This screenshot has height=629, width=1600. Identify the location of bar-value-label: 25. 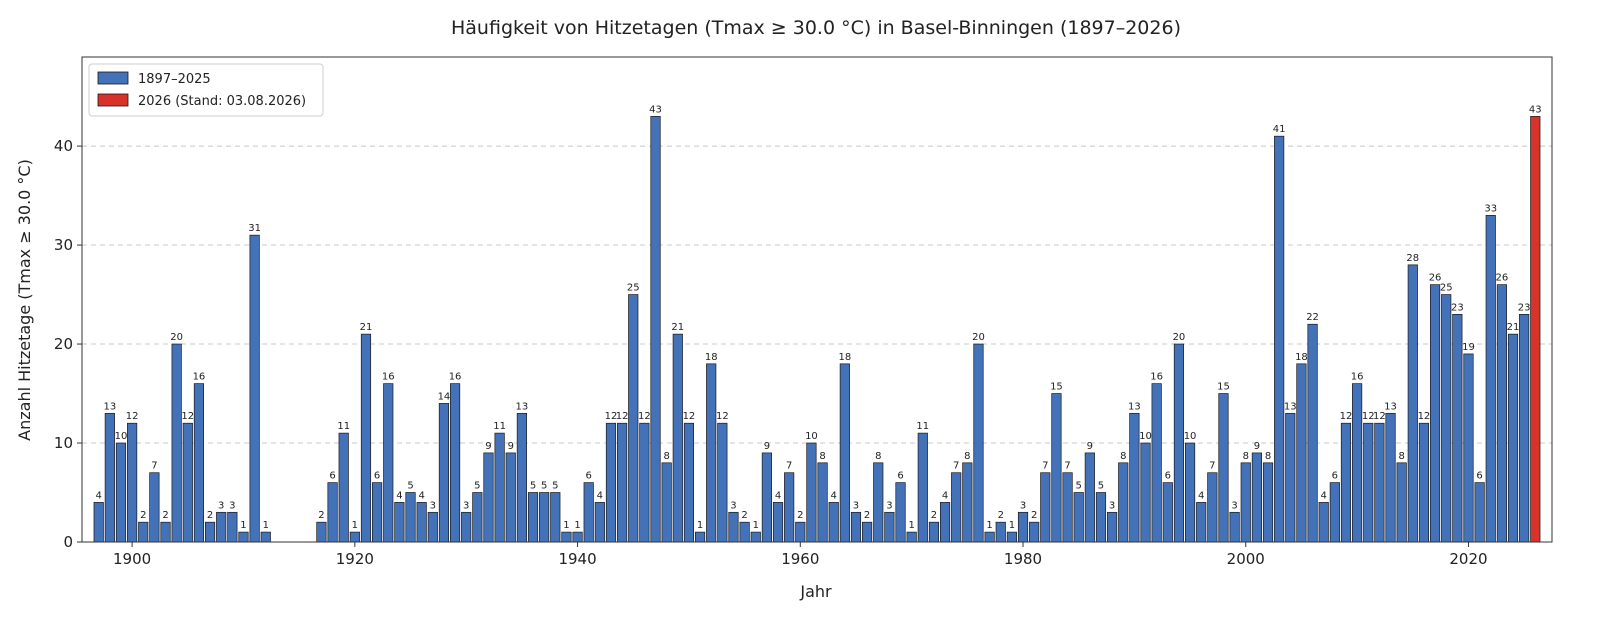
(633, 288).